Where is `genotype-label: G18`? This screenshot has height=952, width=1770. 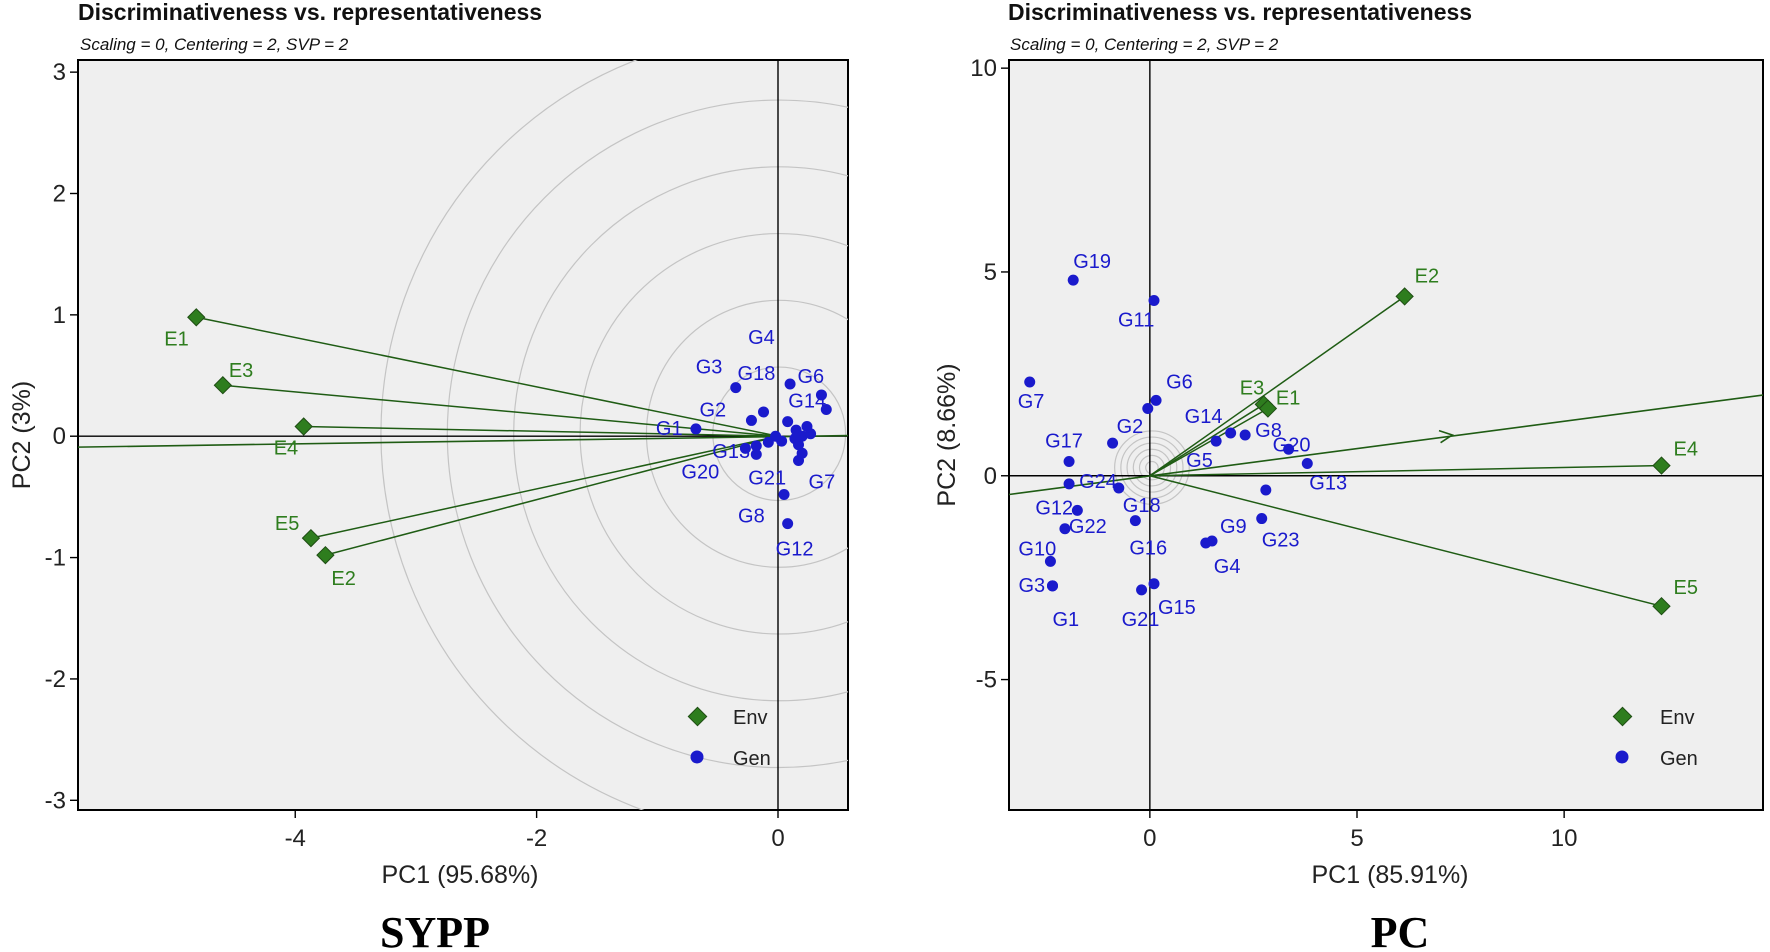
genotype-label: G18 is located at coordinates (757, 374).